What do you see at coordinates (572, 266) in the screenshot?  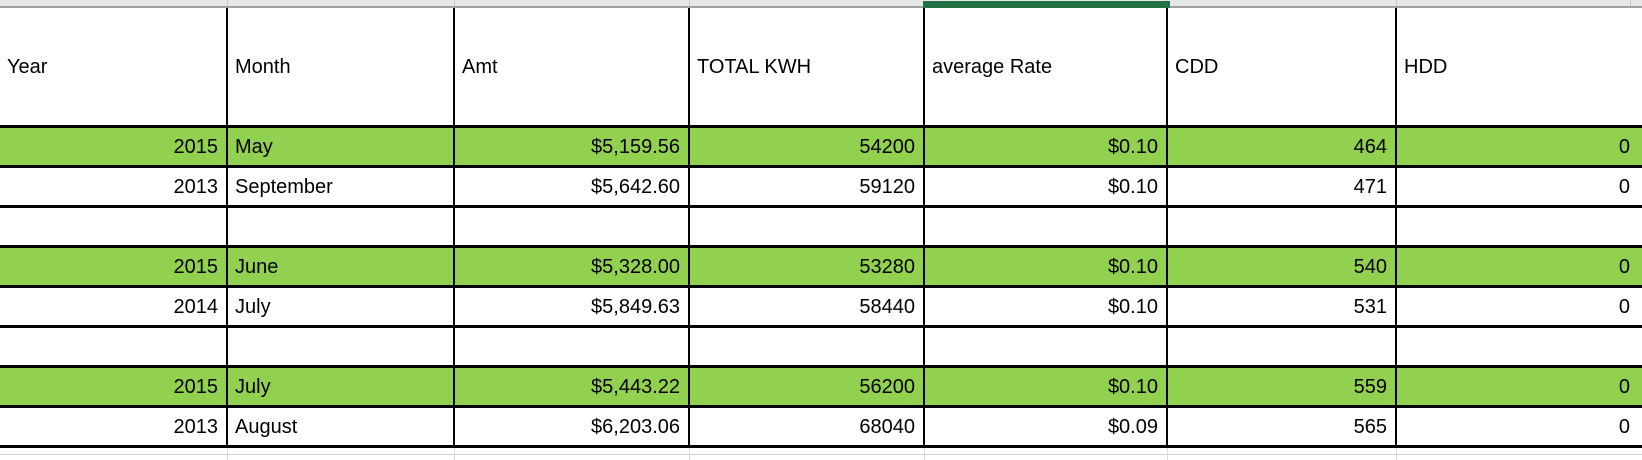 I see `cell: $5,328.00` at bounding box center [572, 266].